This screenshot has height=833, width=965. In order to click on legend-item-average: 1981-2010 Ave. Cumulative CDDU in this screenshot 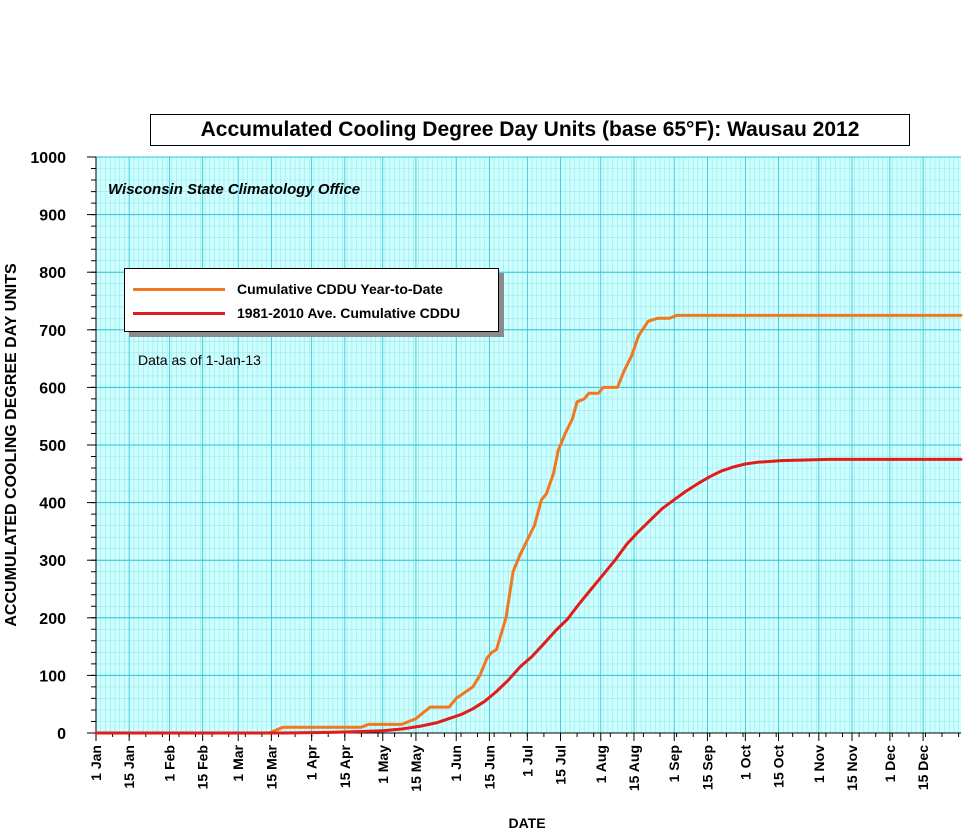, I will do `click(296, 313)`.